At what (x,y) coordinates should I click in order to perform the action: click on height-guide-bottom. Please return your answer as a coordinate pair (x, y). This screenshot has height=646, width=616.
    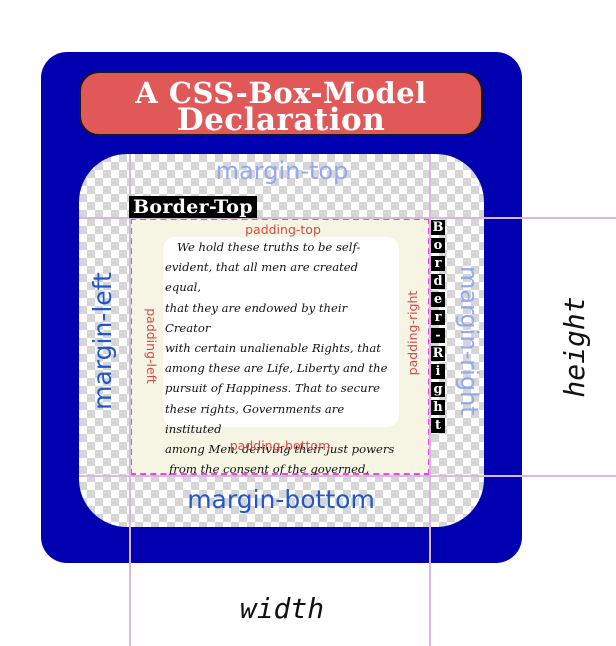
    Looking at the image, I should click on (347, 476).